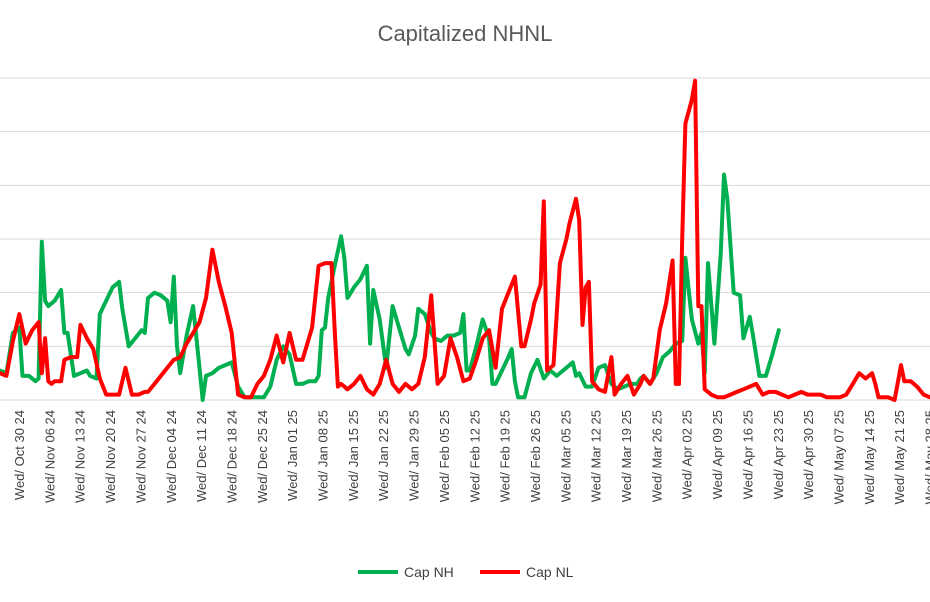 The height and width of the screenshot is (602, 930). What do you see at coordinates (747, 454) in the screenshot?
I see `x-tick-label: Wed/ Apr 16 25` at bounding box center [747, 454].